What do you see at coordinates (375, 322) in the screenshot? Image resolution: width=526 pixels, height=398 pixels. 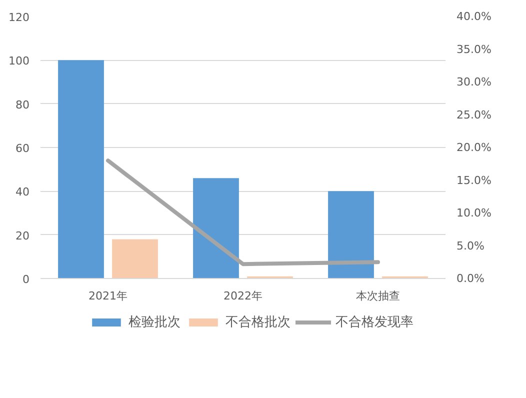 I see `legend-label: 不合格发现率` at bounding box center [375, 322].